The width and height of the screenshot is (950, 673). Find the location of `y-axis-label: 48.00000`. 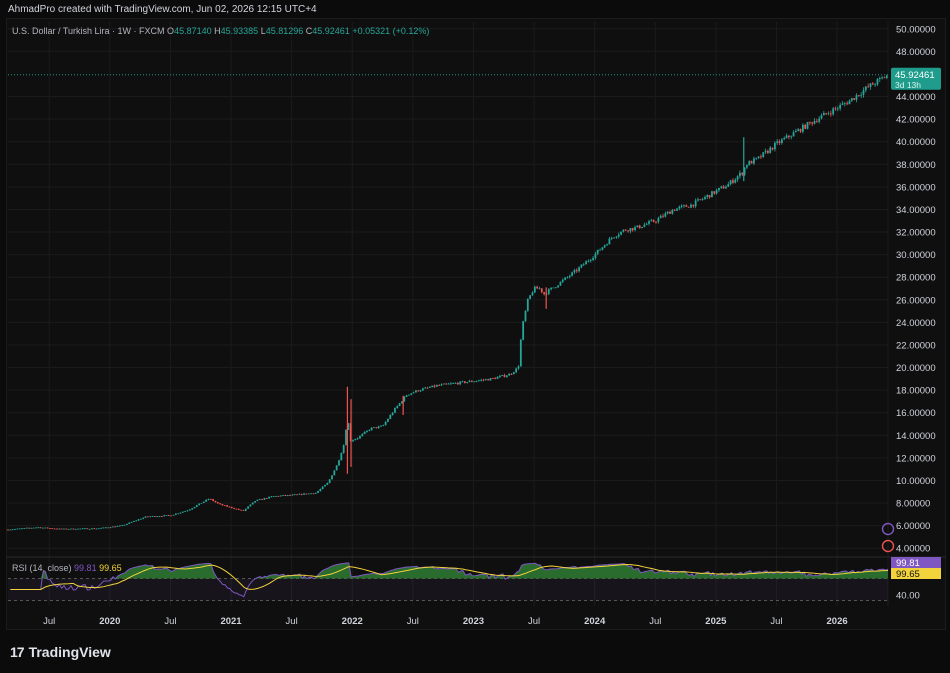

y-axis-label: 48.00000 is located at coordinates (916, 52).